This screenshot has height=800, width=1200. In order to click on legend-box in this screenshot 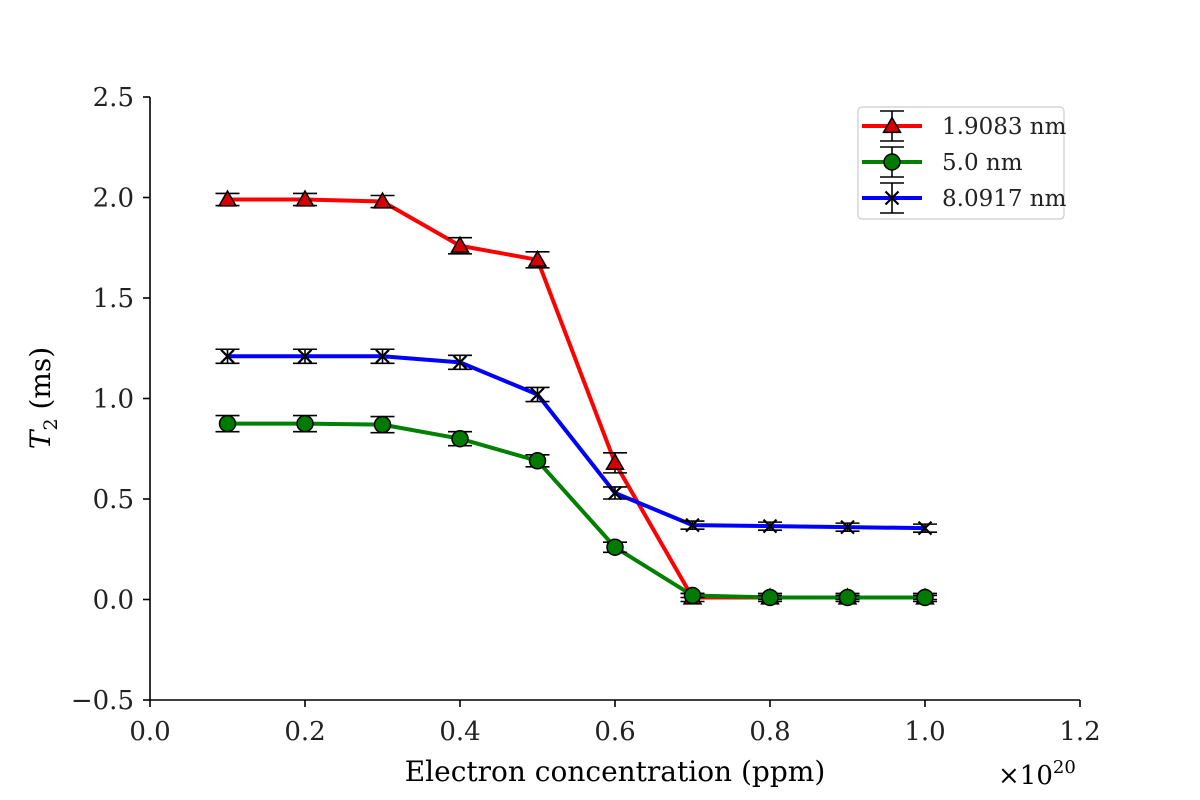, I will do `click(961, 163)`.